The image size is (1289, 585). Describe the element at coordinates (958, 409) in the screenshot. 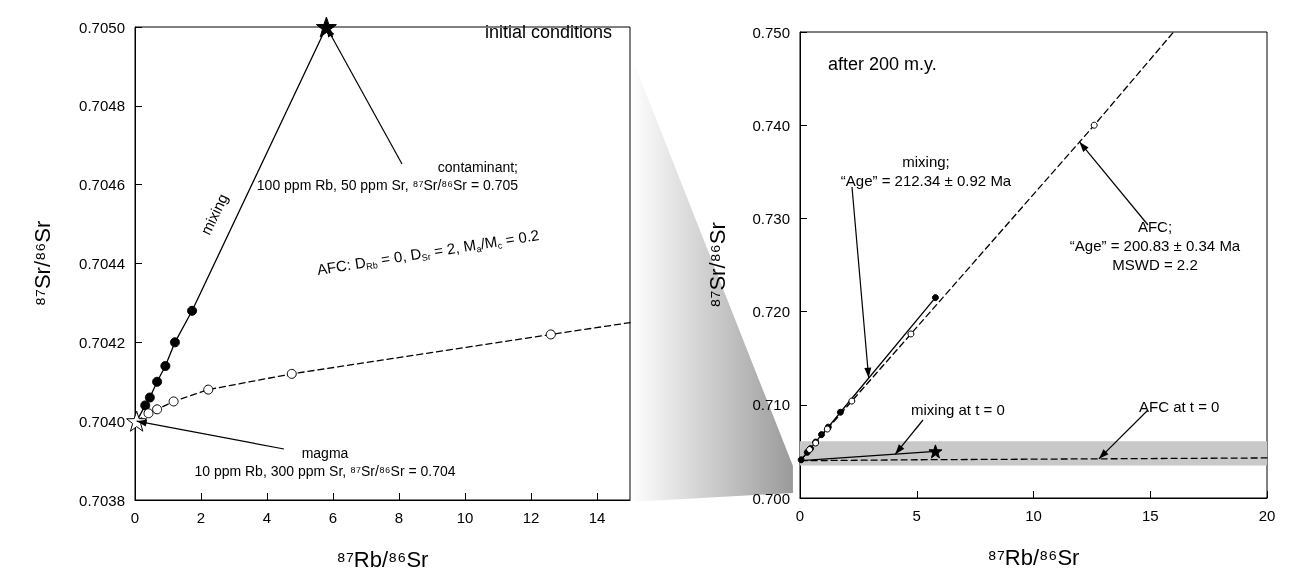

I see `annotation: mixing at t = 0` at that location.